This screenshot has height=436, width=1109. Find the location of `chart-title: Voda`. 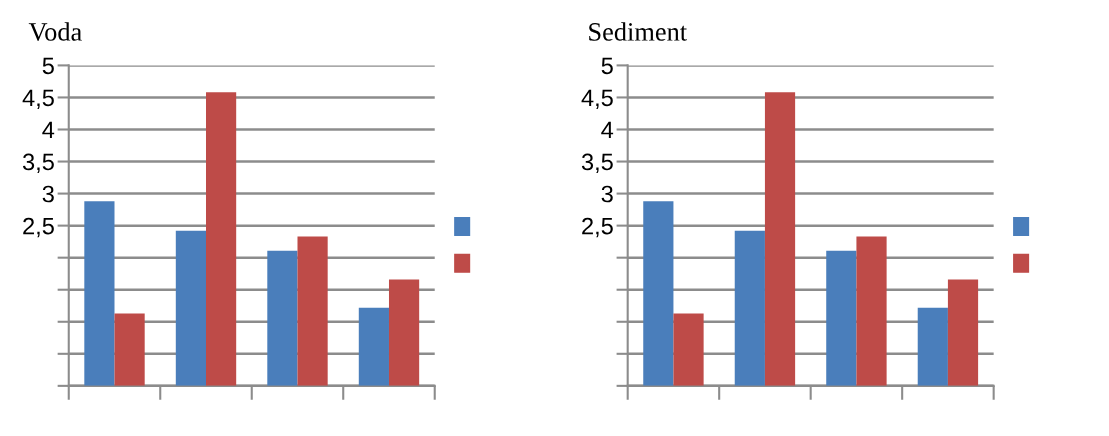

chart-title: Voda is located at coordinates (55, 31).